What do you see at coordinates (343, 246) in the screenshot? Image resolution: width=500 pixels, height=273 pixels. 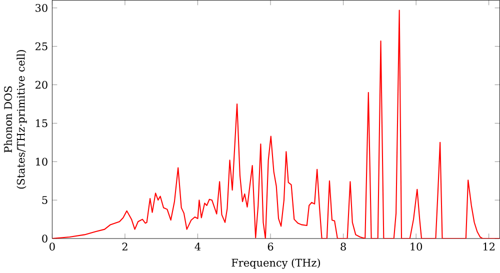 I see `x-tick-label: 8` at bounding box center [343, 246].